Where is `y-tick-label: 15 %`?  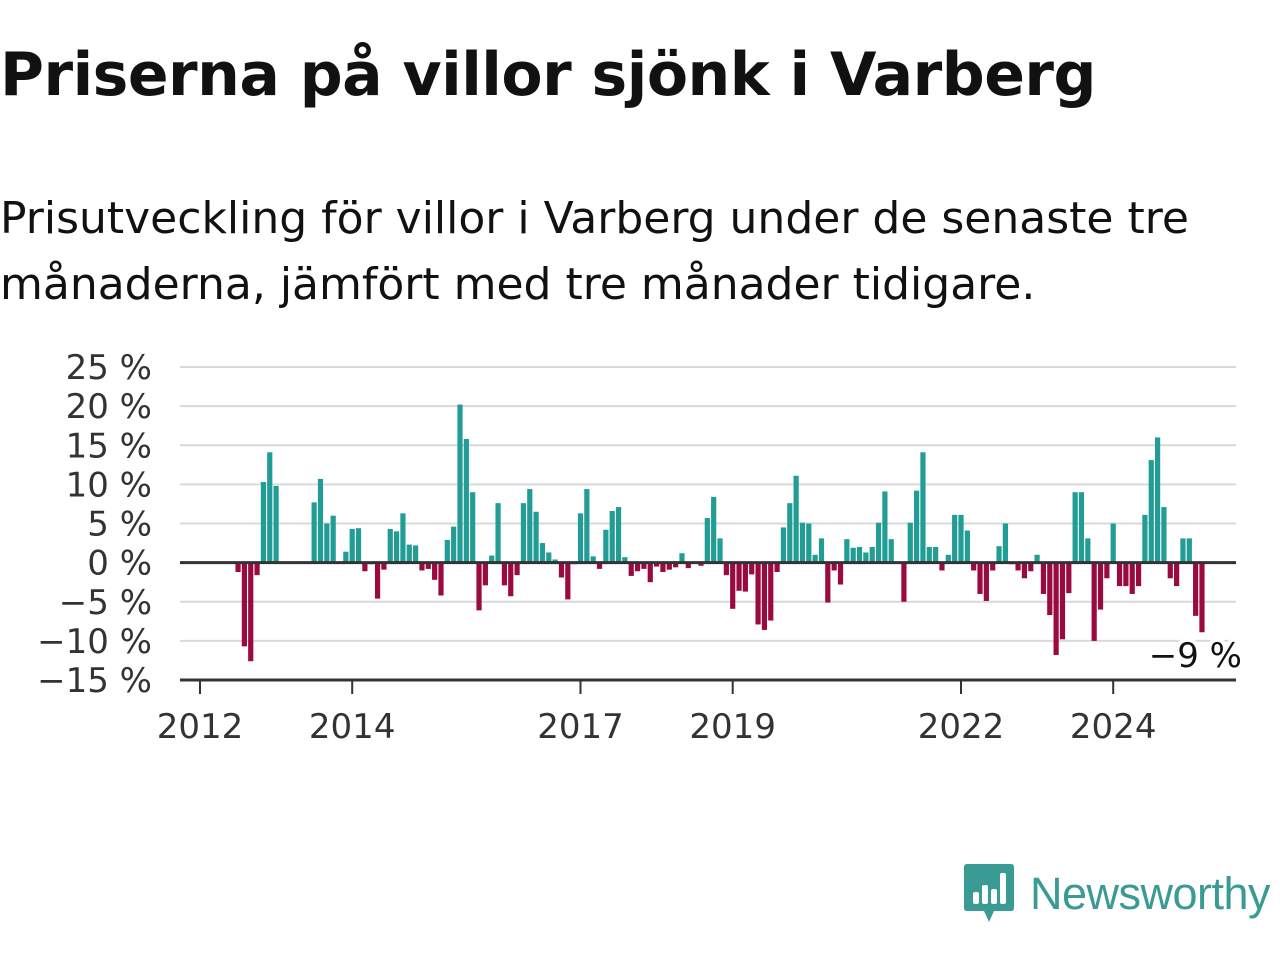
y-tick-label: 15 % is located at coordinates (109, 446).